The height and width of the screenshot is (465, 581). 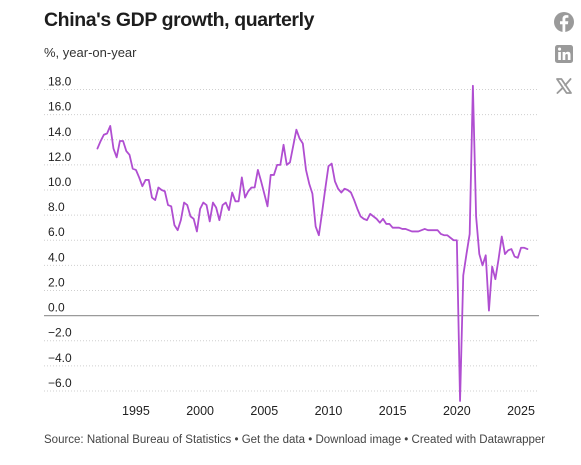 I want to click on y-tick-label: 2.0, so click(x=56, y=282).